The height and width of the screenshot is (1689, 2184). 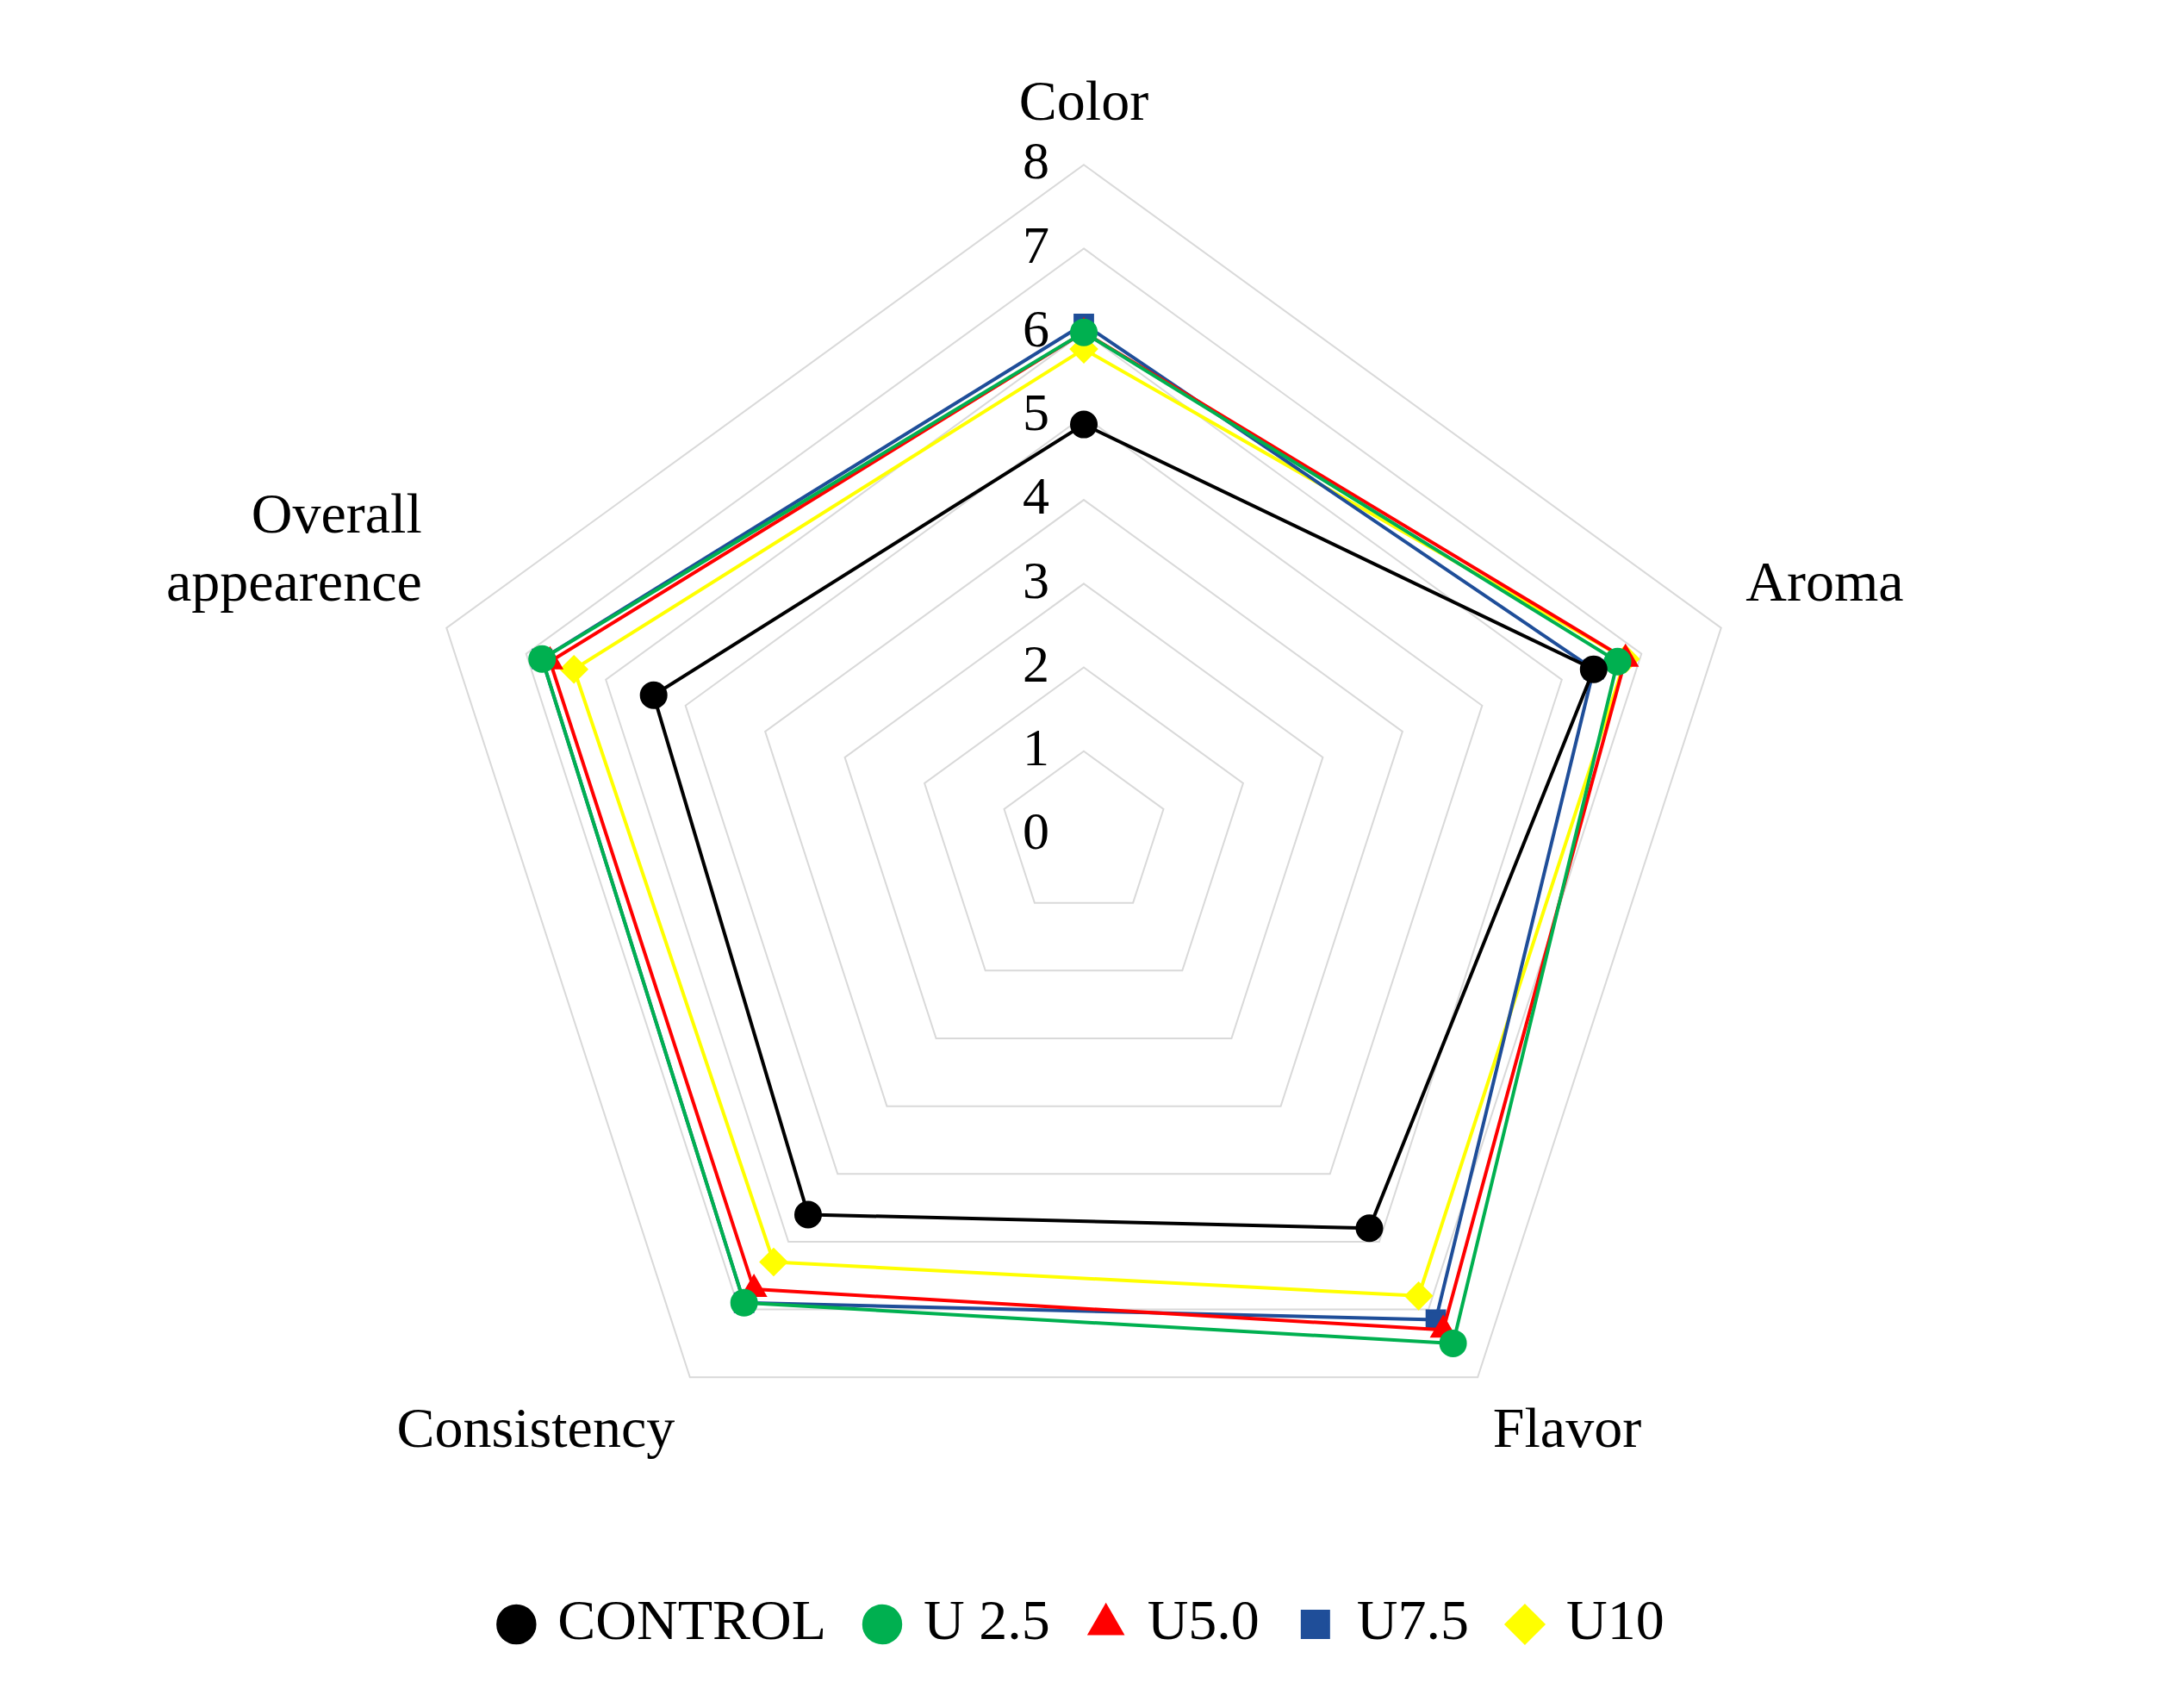 What do you see at coordinates (1413, 1620) in the screenshot?
I see `legend-label: U7.5` at bounding box center [1413, 1620].